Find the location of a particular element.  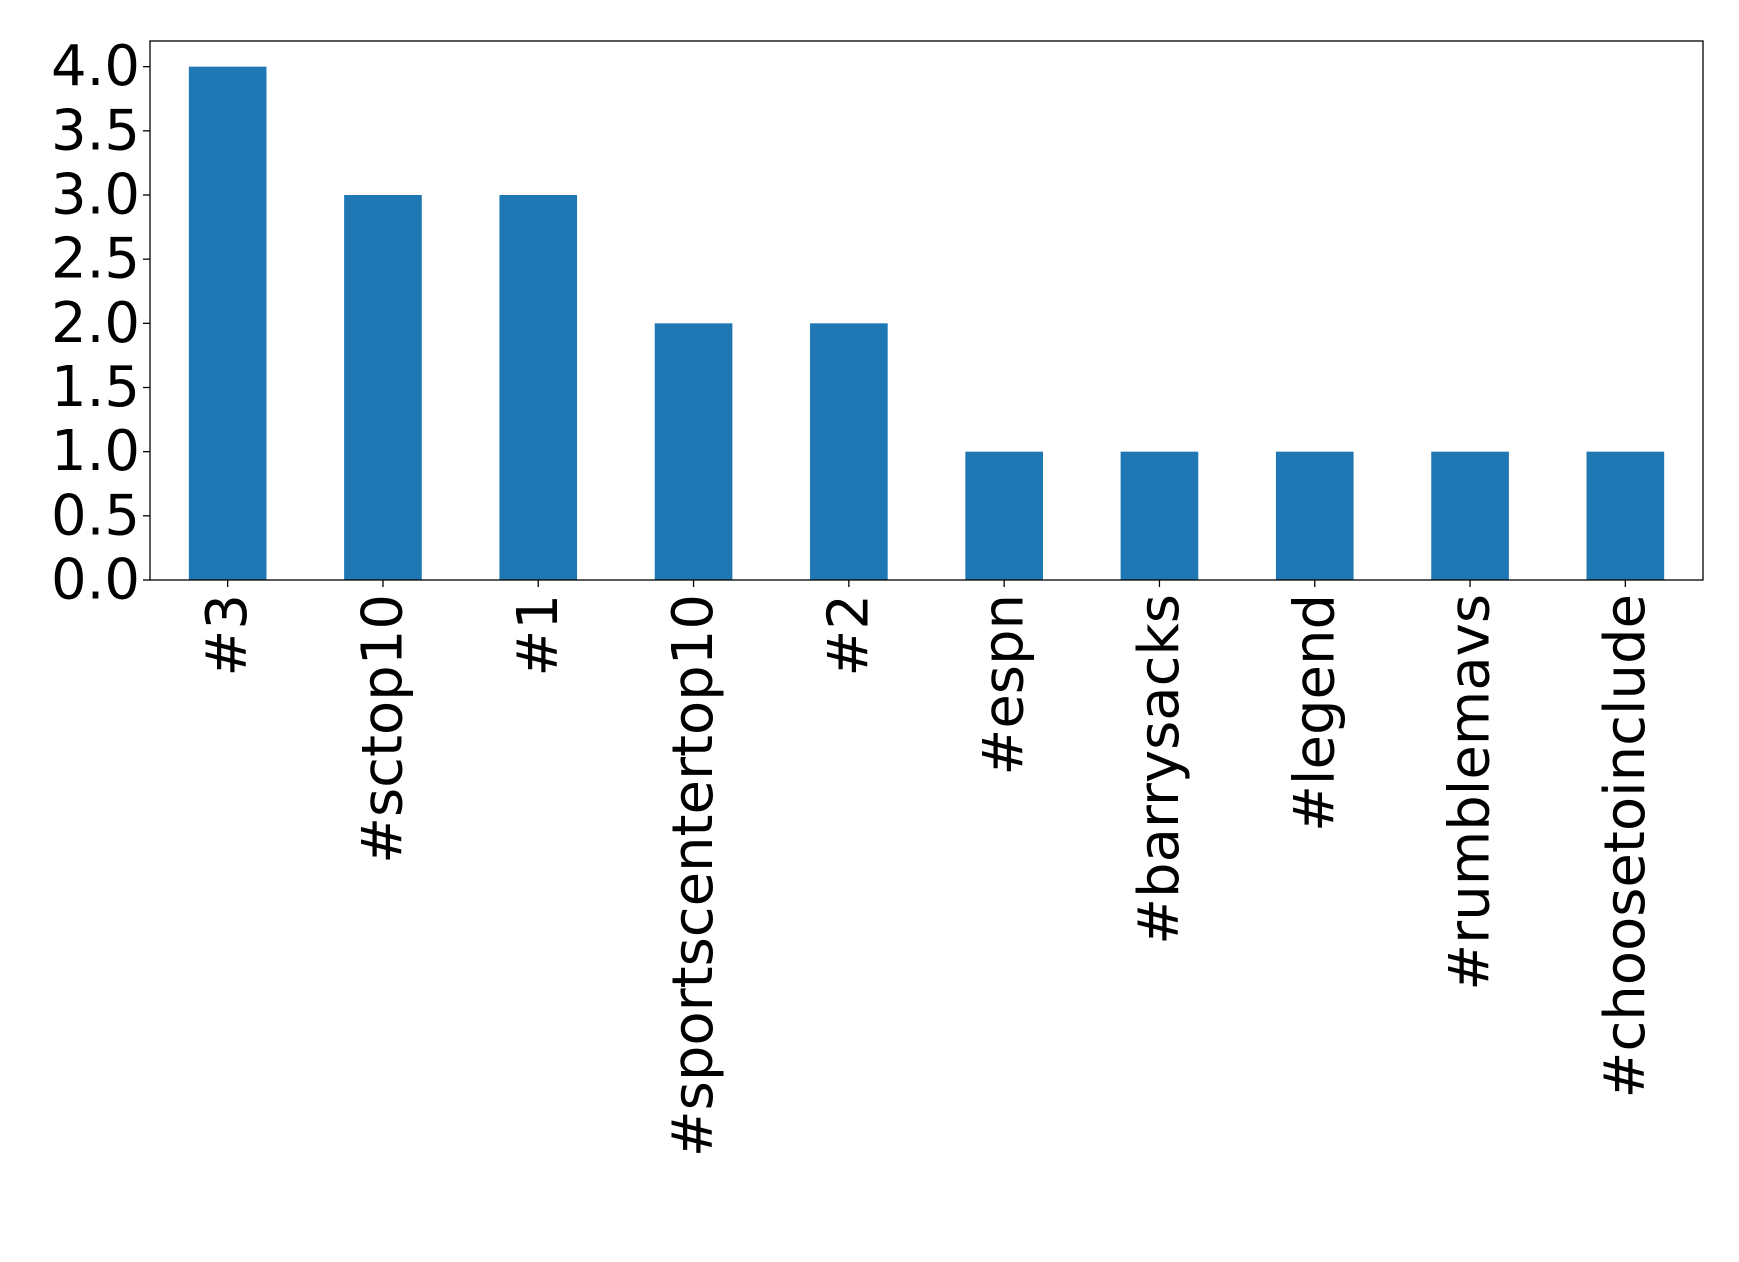

y-tick-label: 3.5 is located at coordinates (95, 130).